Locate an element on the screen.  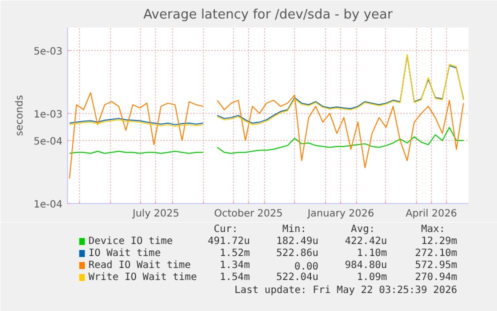
legend-label: IO Wait time is located at coordinates (124, 253).